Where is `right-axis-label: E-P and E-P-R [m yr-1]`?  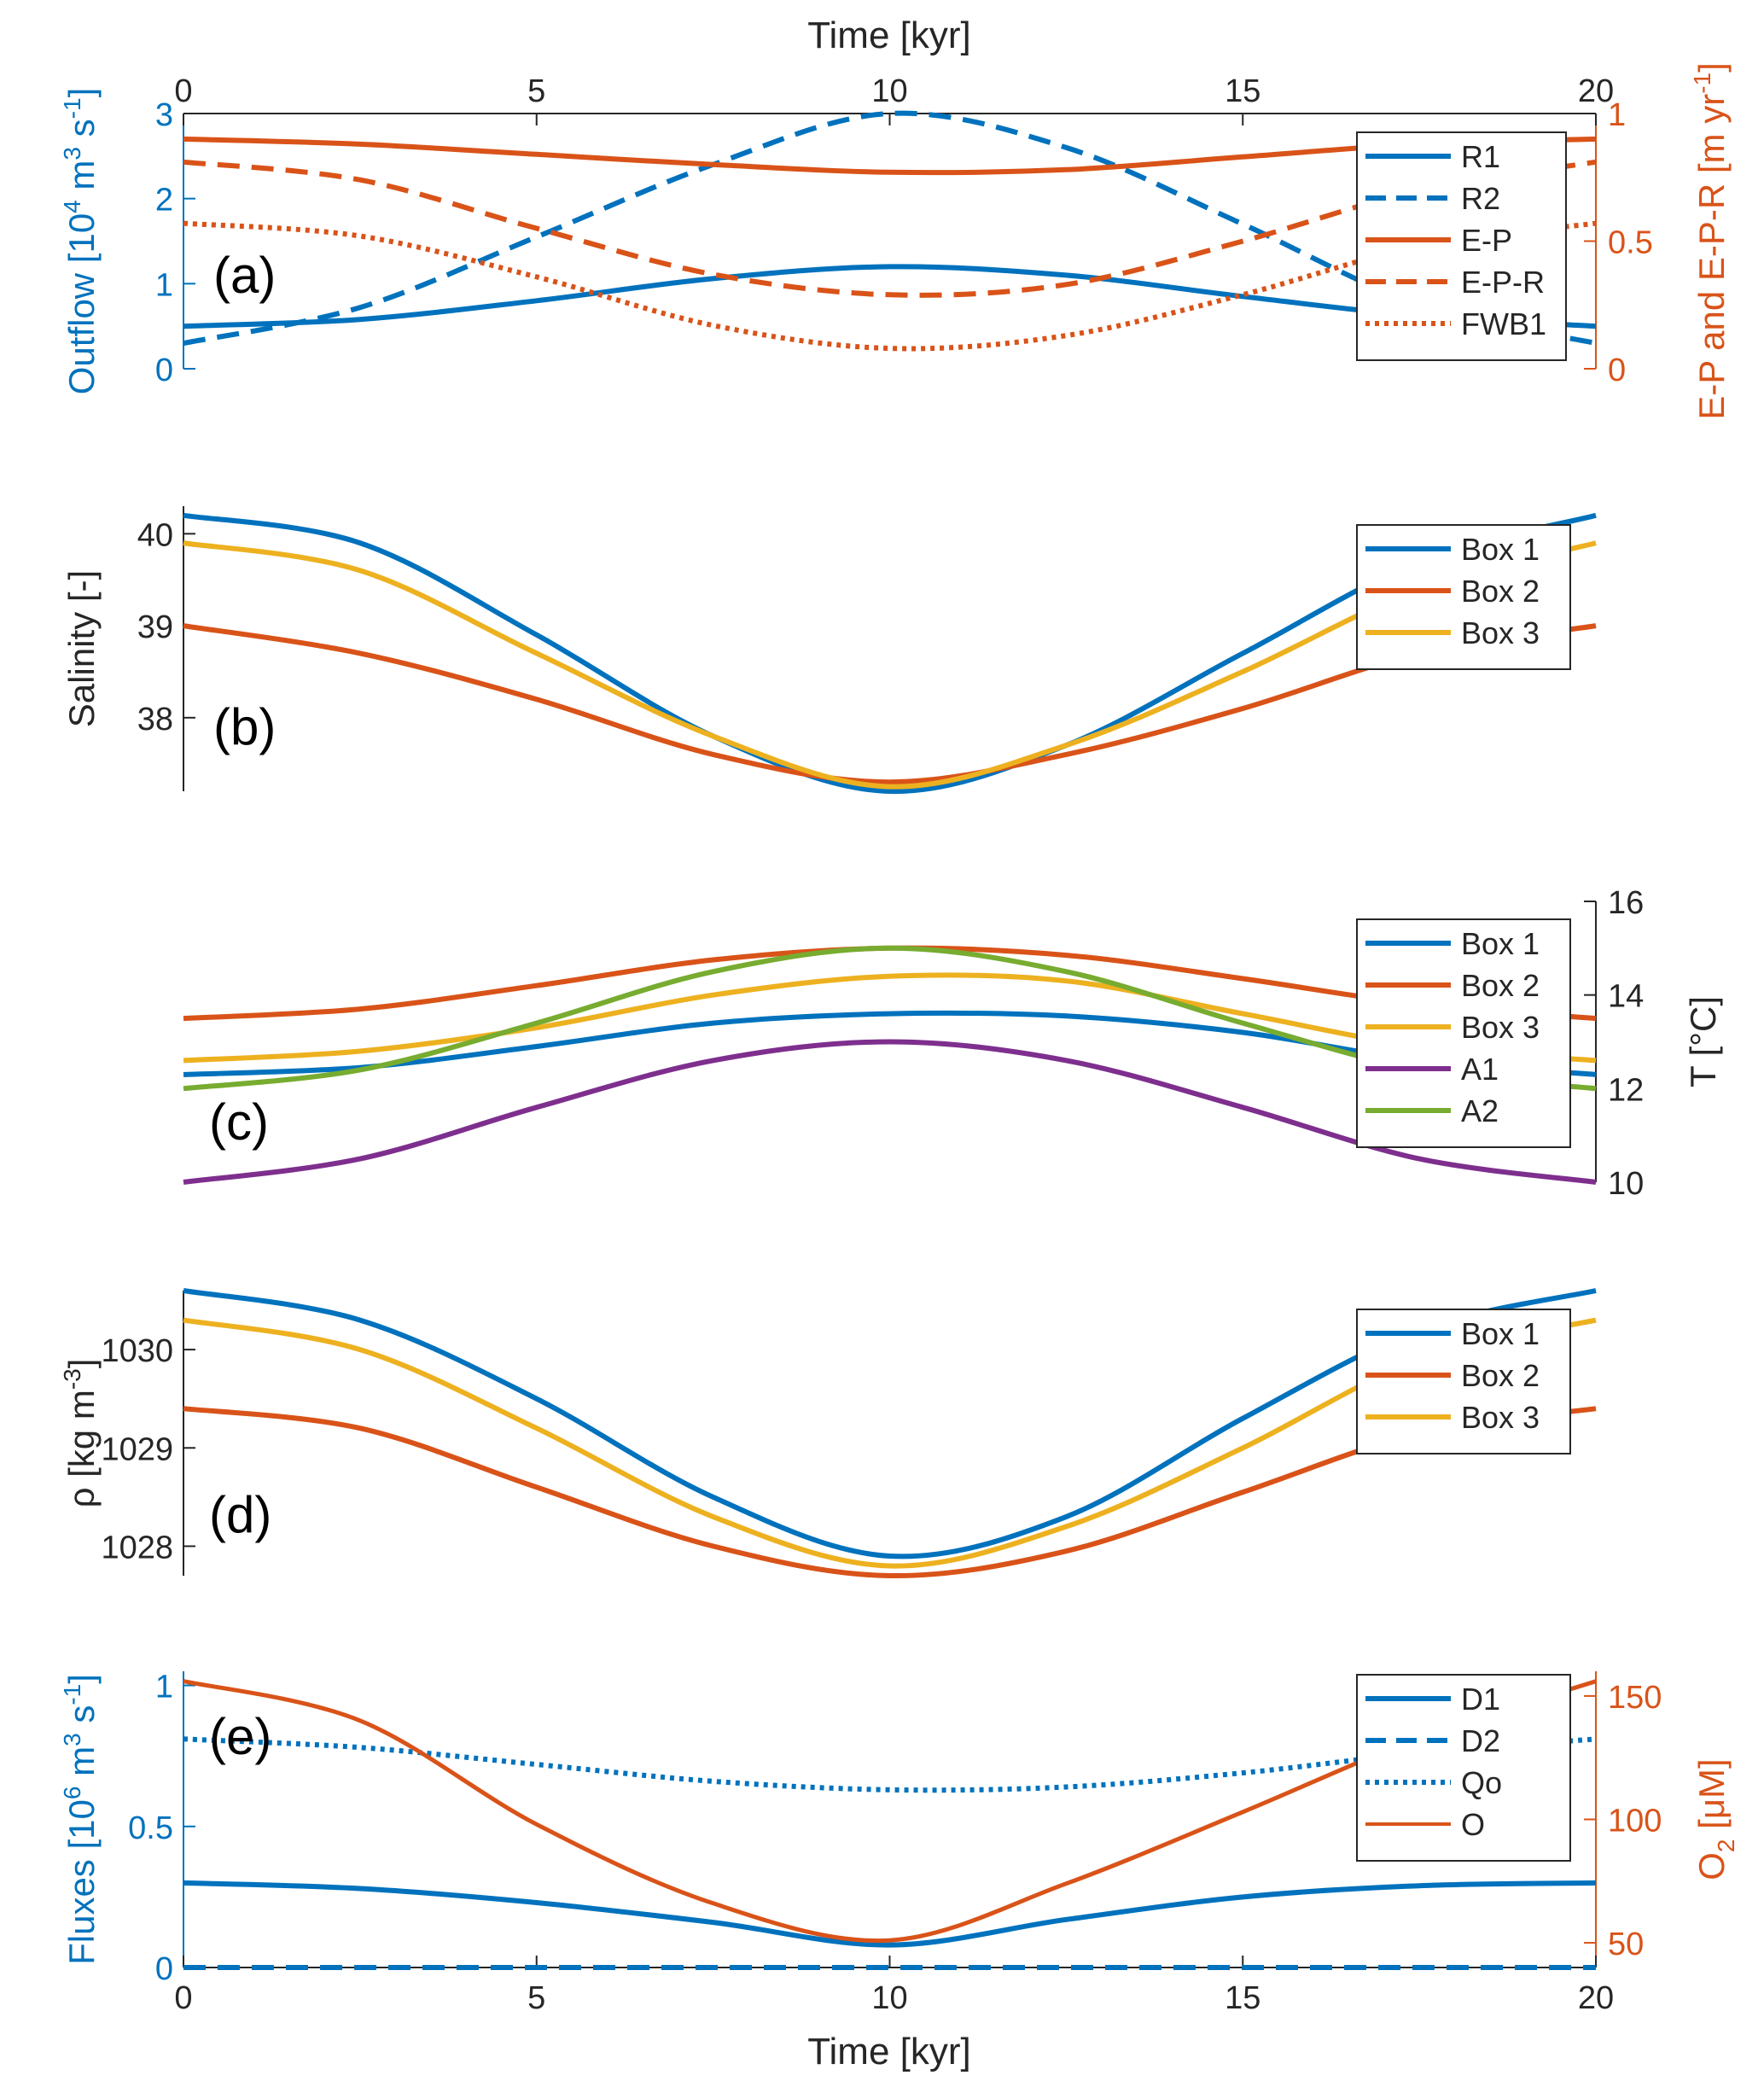 right-axis-label: E-P and E-P-R [m yr-1] is located at coordinates (1711, 241).